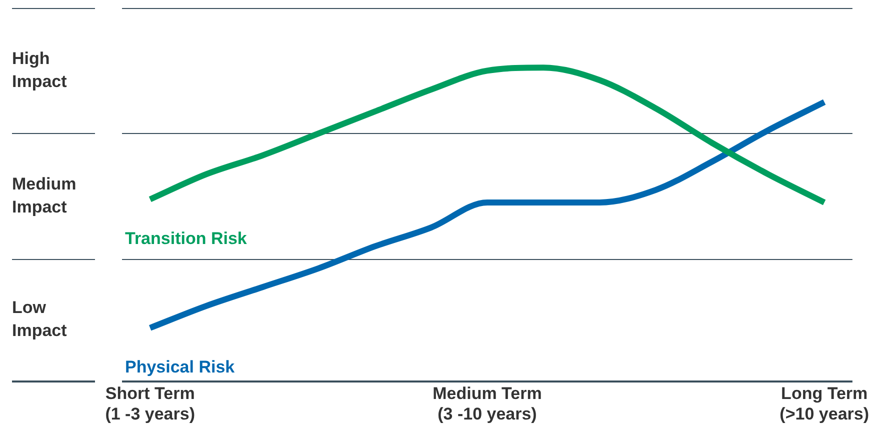  Describe the element at coordinates (40, 69) in the screenshot. I see `text: High Impact` at that location.